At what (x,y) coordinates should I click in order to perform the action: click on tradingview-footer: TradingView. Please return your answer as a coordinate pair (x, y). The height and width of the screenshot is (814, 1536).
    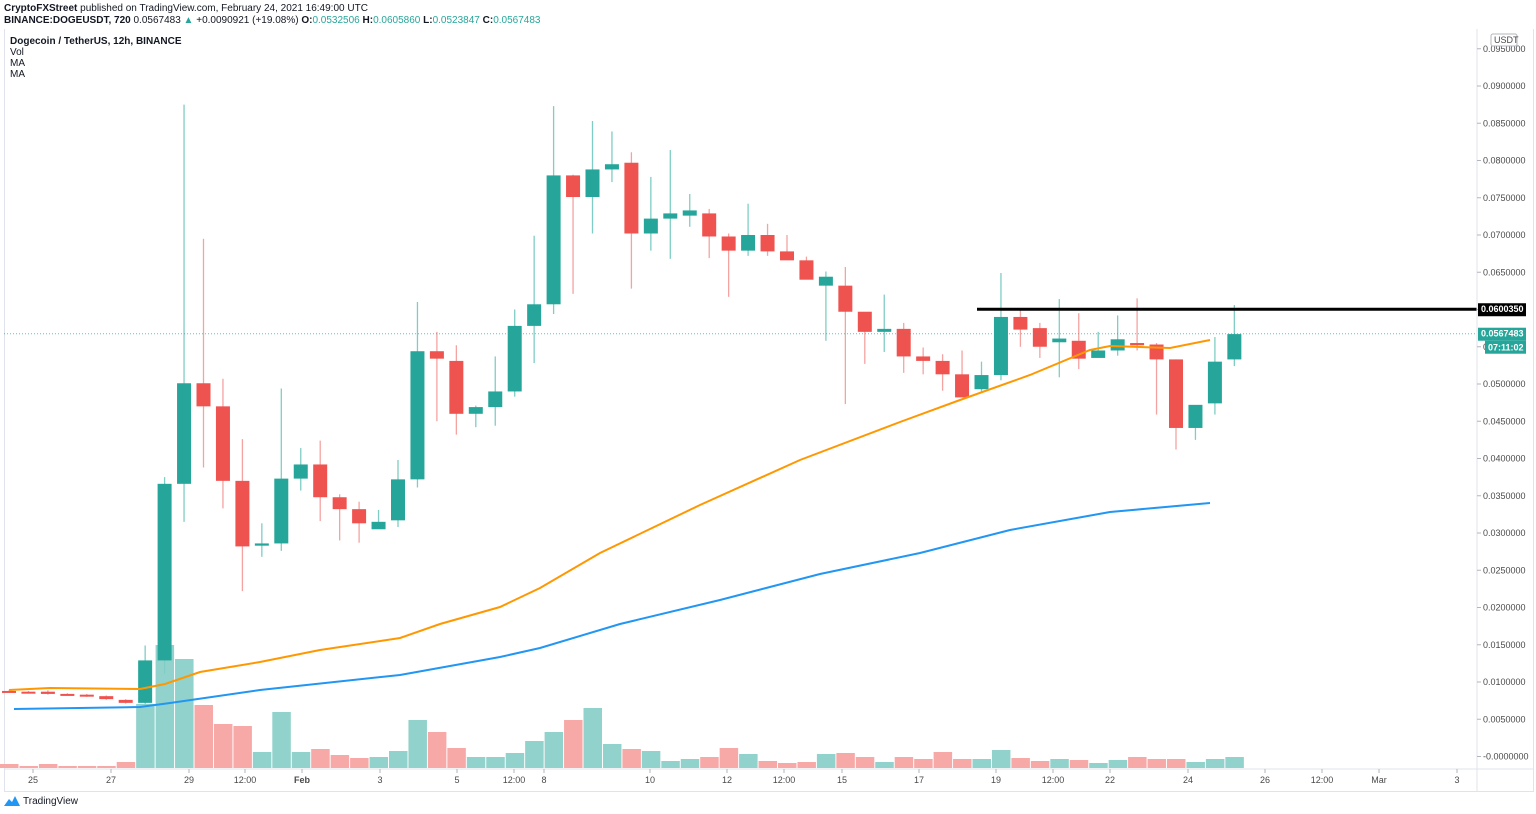
    Looking at the image, I should click on (41, 801).